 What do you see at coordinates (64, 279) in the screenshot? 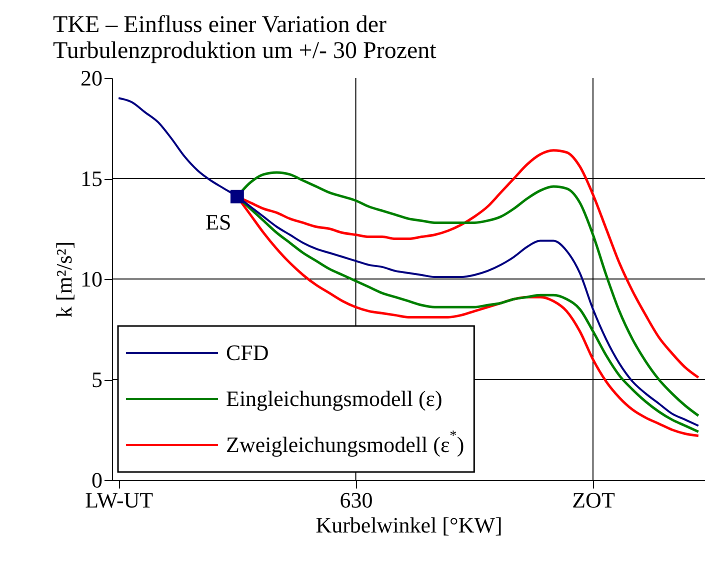
I see `y-axis-title: k [m²/s²]` at bounding box center [64, 279].